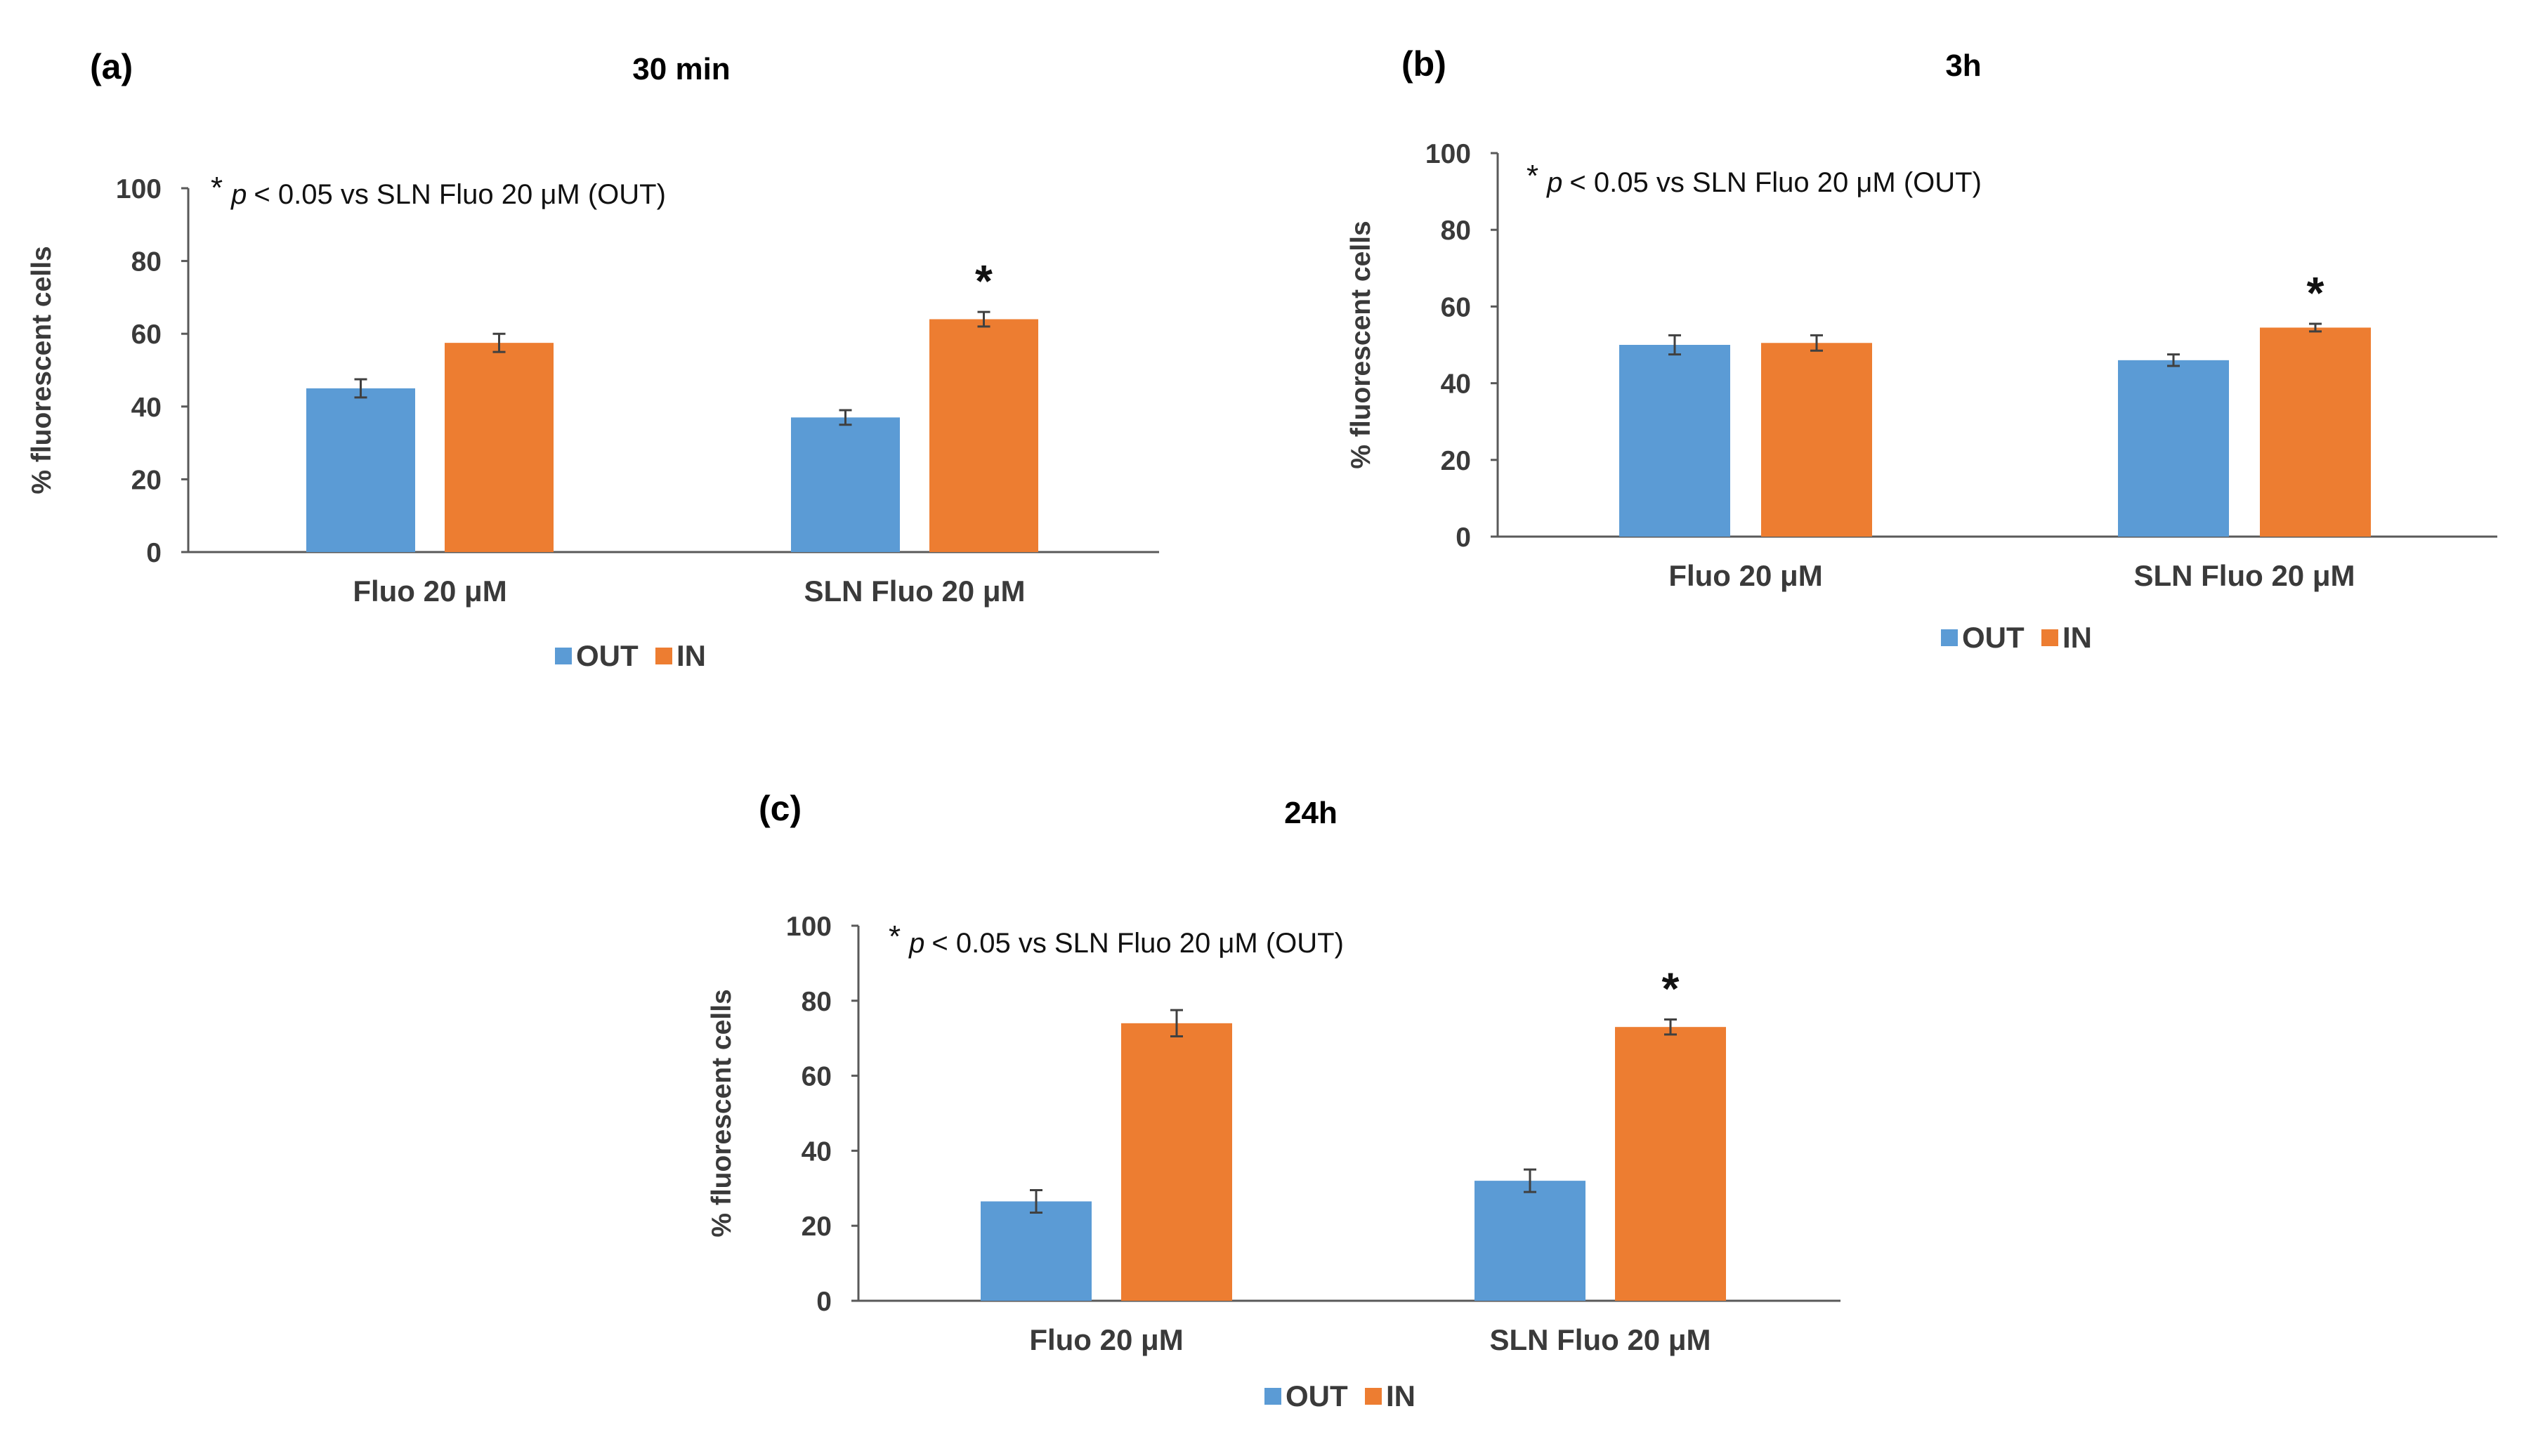  I want to click on panel-letter: (a), so click(111, 66).